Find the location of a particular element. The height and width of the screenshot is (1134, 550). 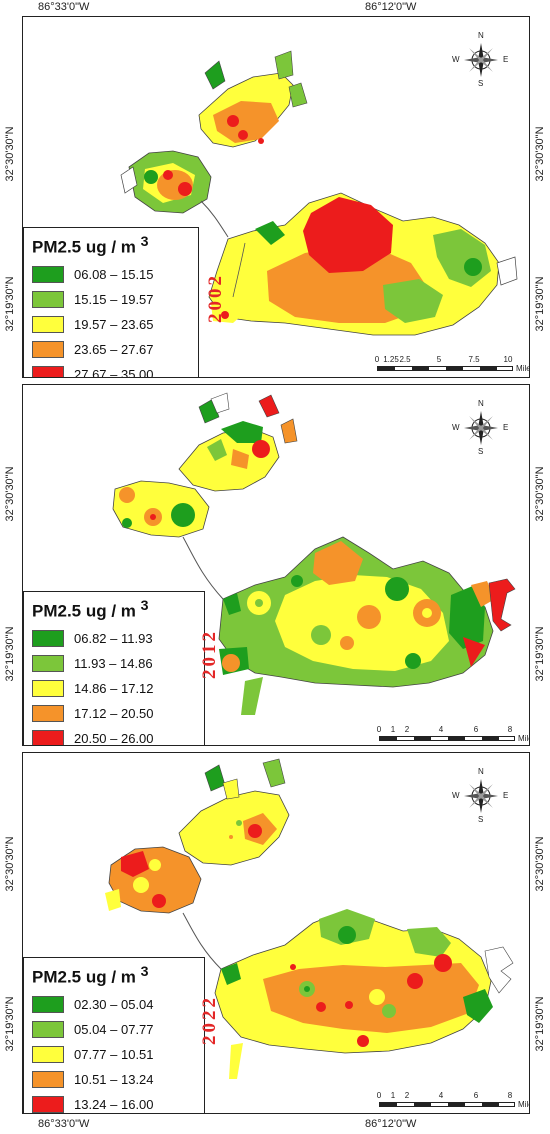

legend-item: 13.24 – 16.00 is located at coordinates (114, 1103).